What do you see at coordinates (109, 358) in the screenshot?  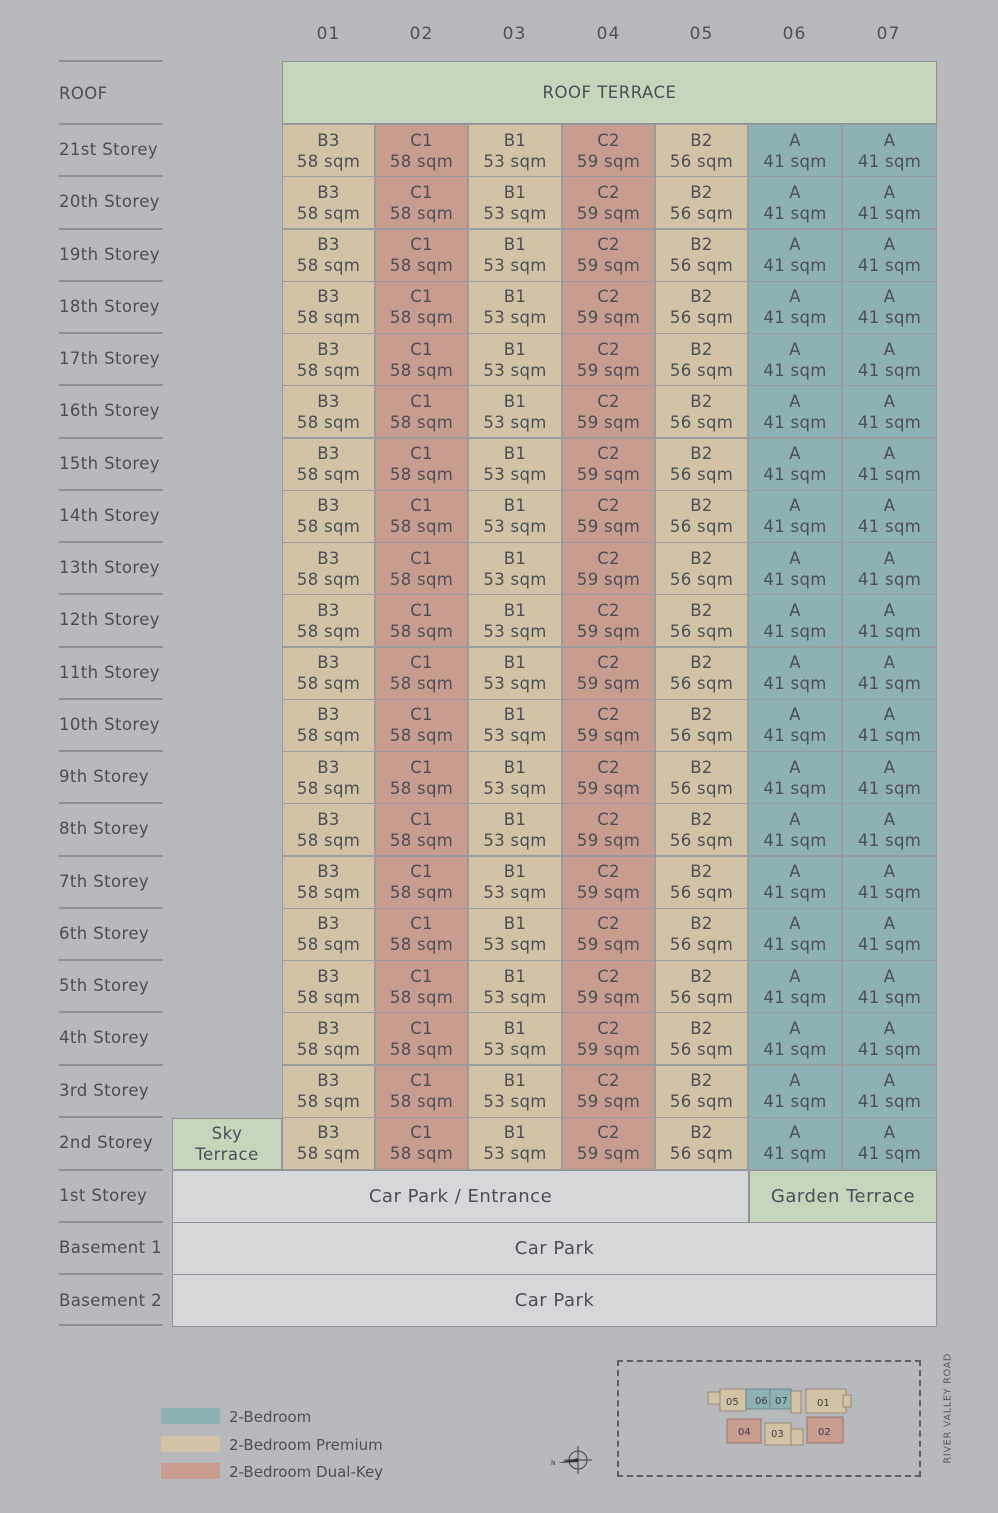 I see `floor-label: 17th Storey` at bounding box center [109, 358].